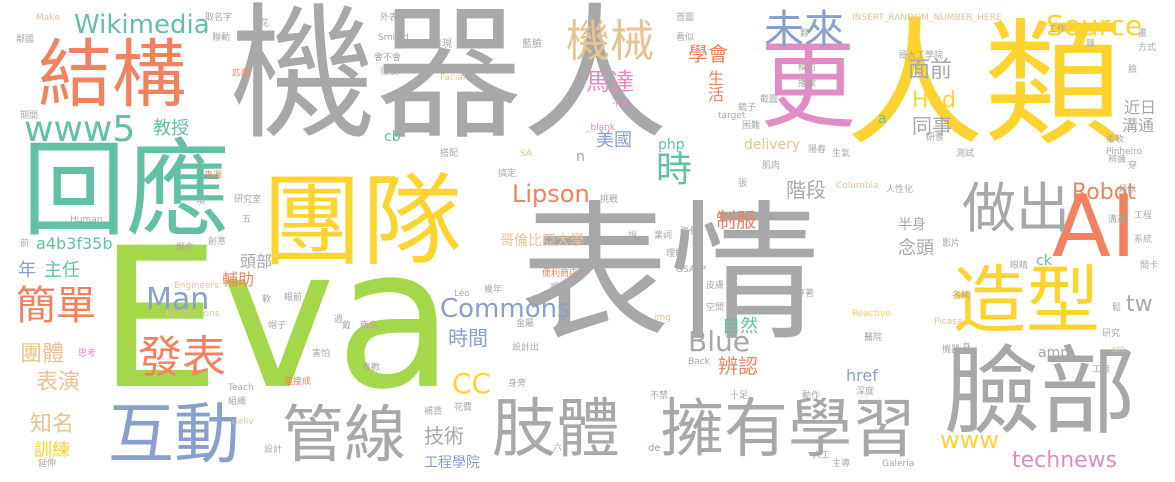  What do you see at coordinates (174, 434) in the screenshot?
I see `word-hudong: 互動` at bounding box center [174, 434].